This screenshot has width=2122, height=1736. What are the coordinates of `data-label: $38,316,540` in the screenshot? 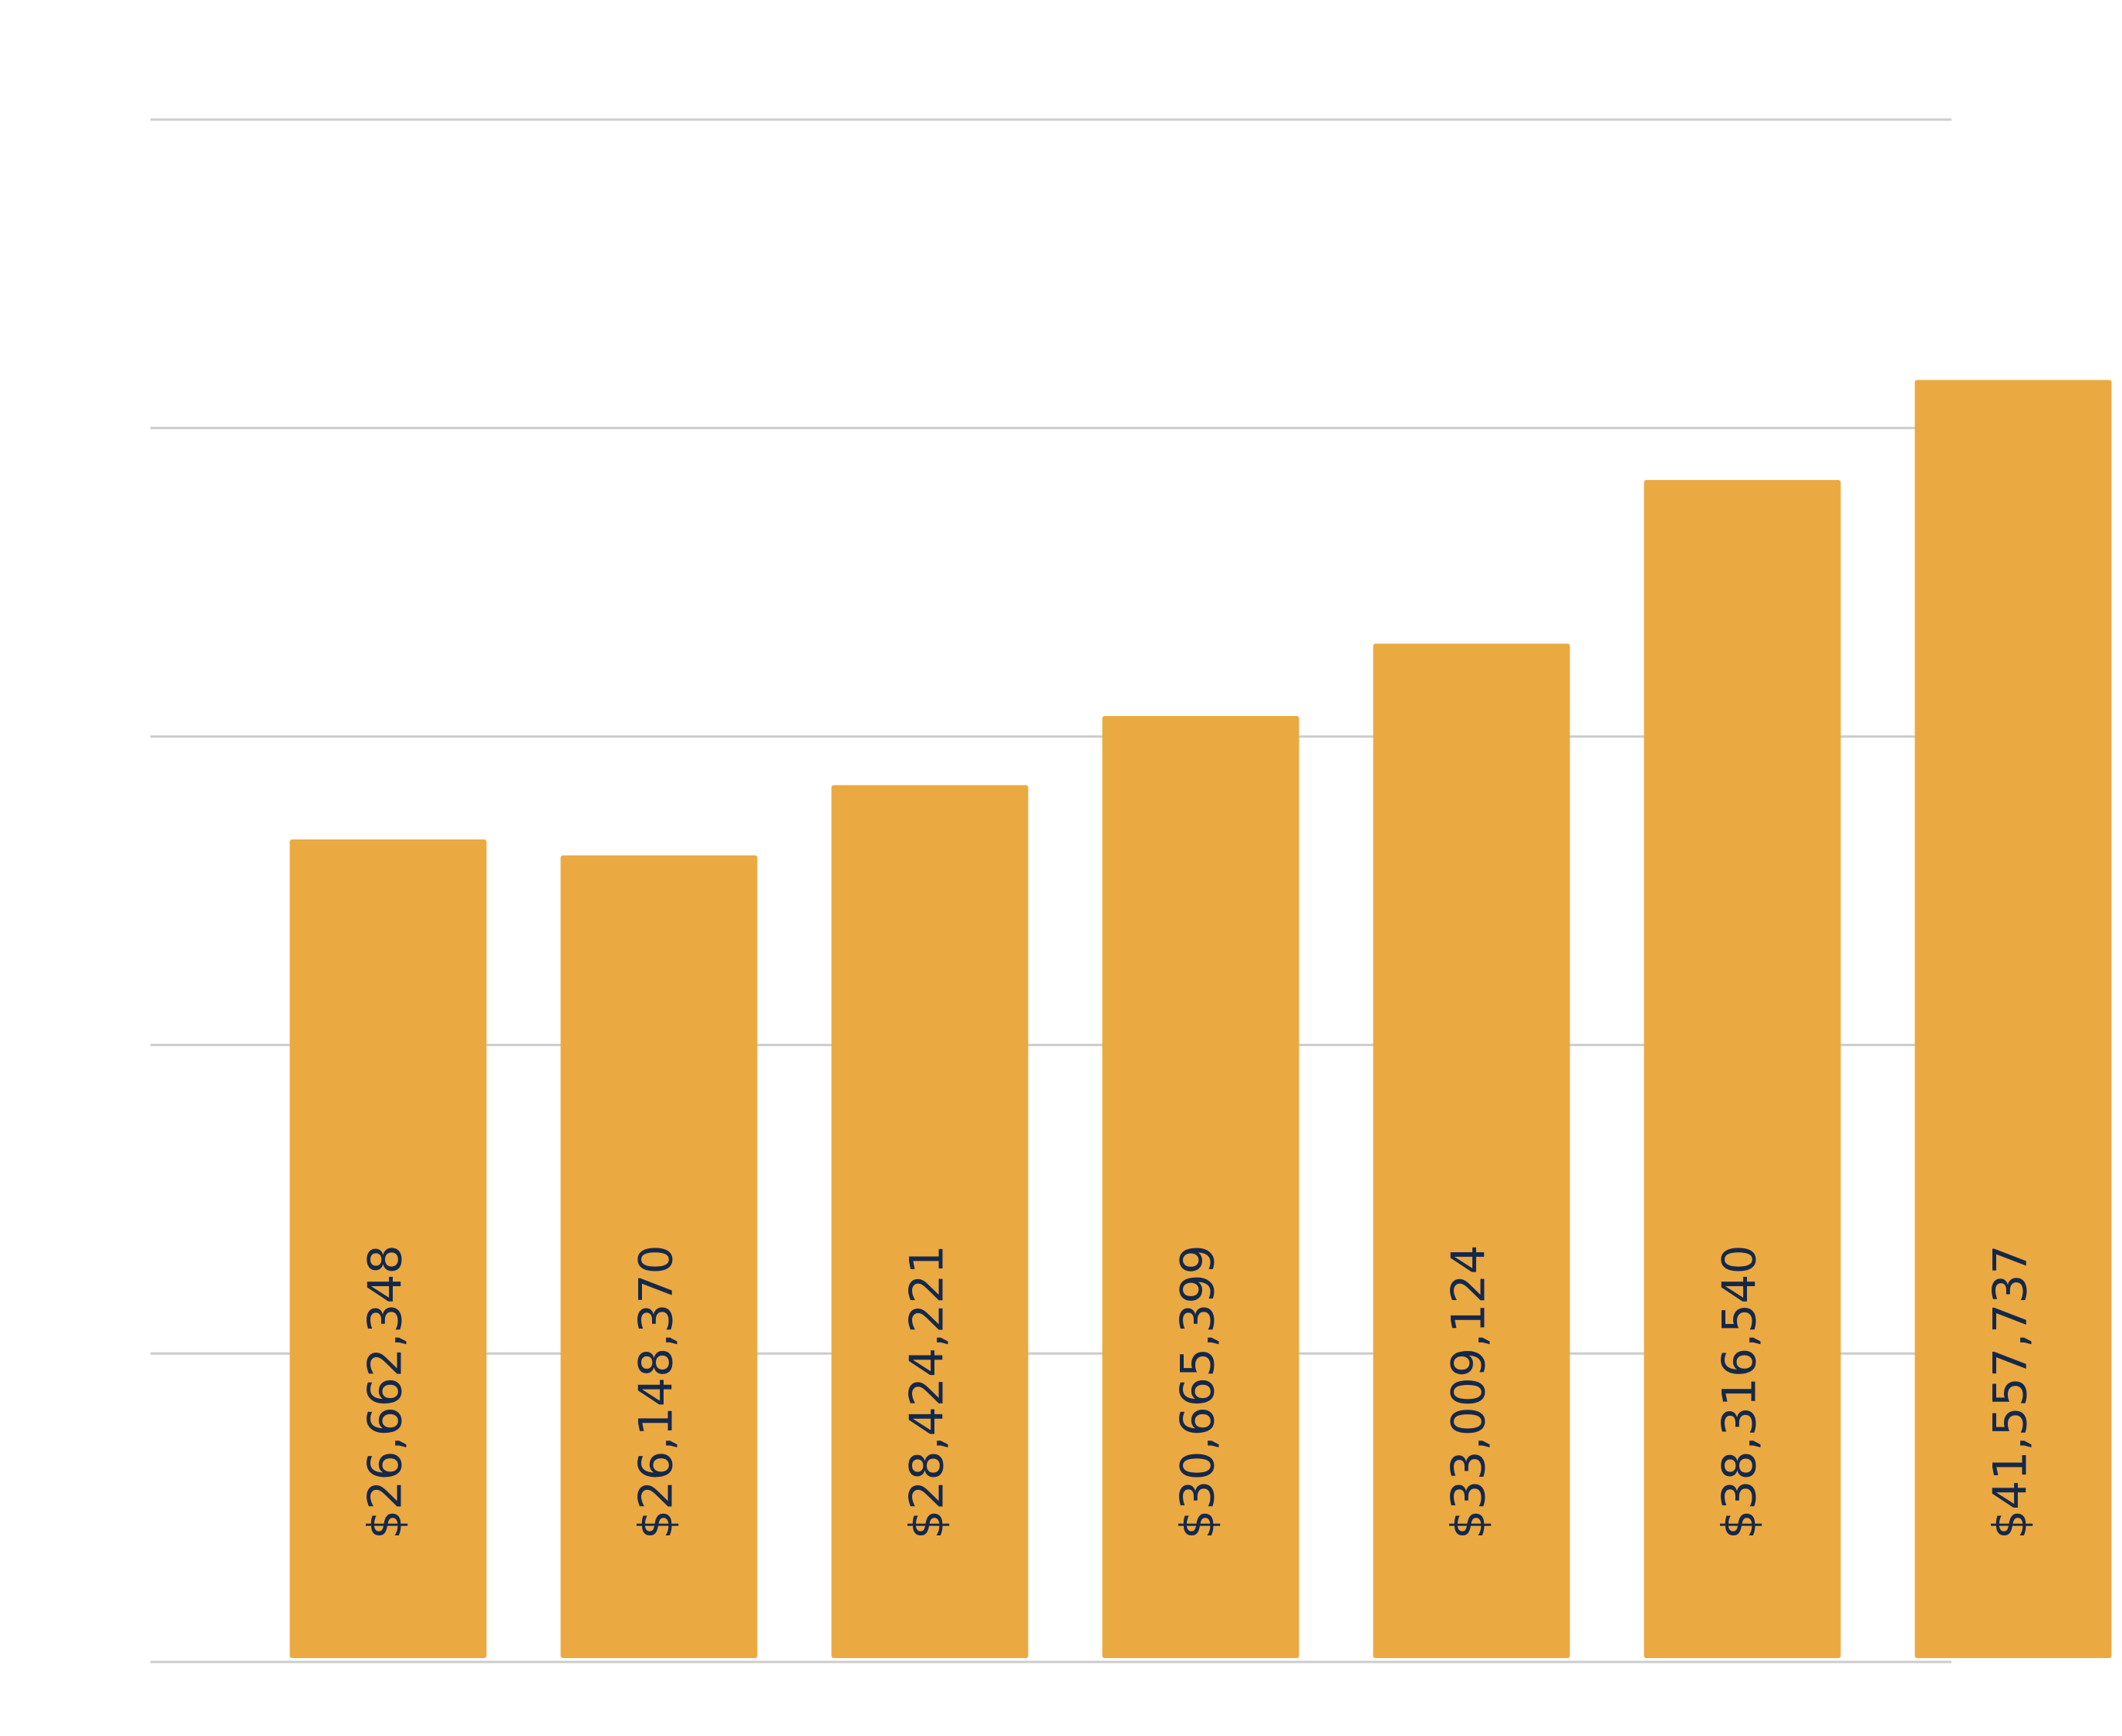 It's located at (1740, 1392).